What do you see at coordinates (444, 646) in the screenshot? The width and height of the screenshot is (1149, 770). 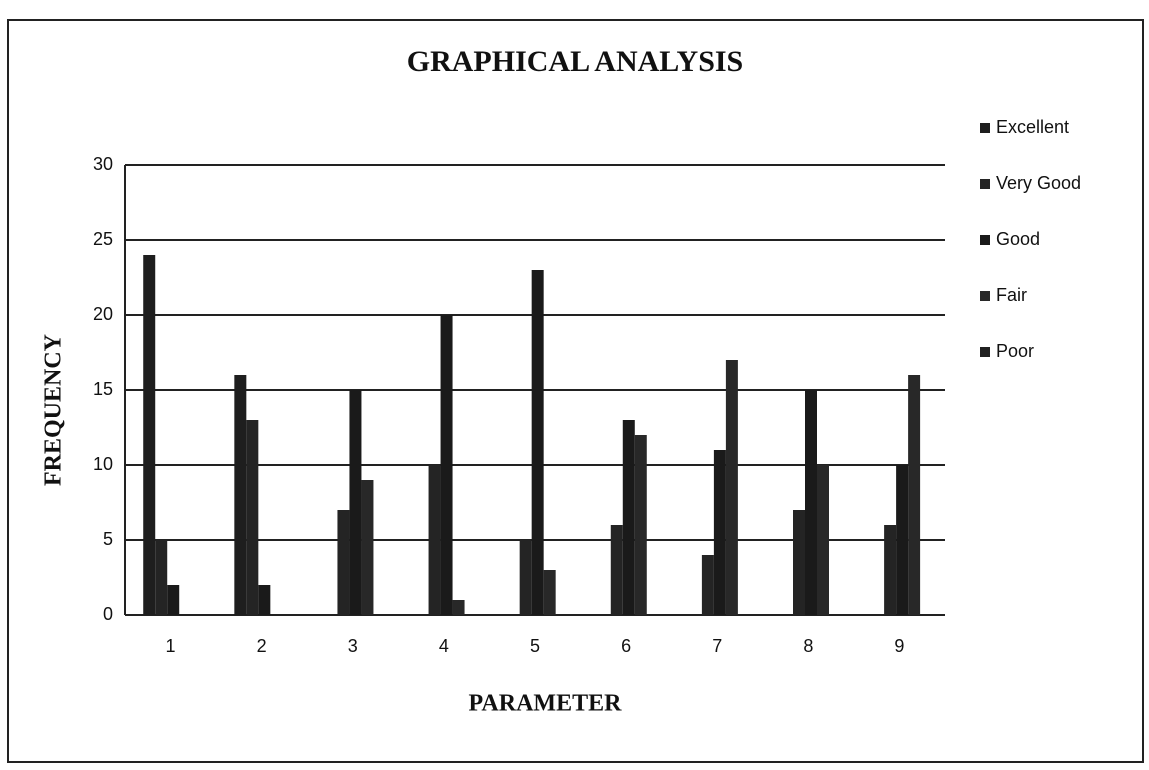 I see `x-tick-label: 4` at bounding box center [444, 646].